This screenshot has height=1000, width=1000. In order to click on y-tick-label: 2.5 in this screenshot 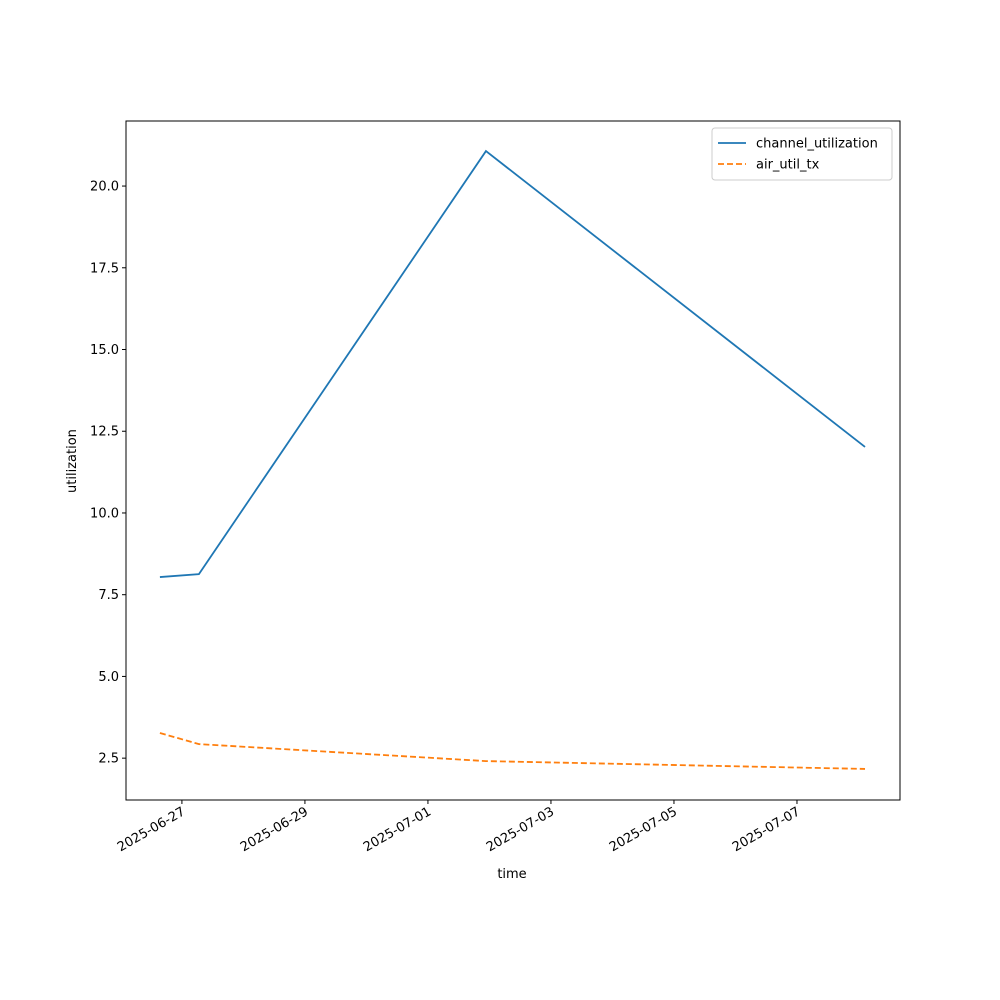, I will do `click(108, 759)`.